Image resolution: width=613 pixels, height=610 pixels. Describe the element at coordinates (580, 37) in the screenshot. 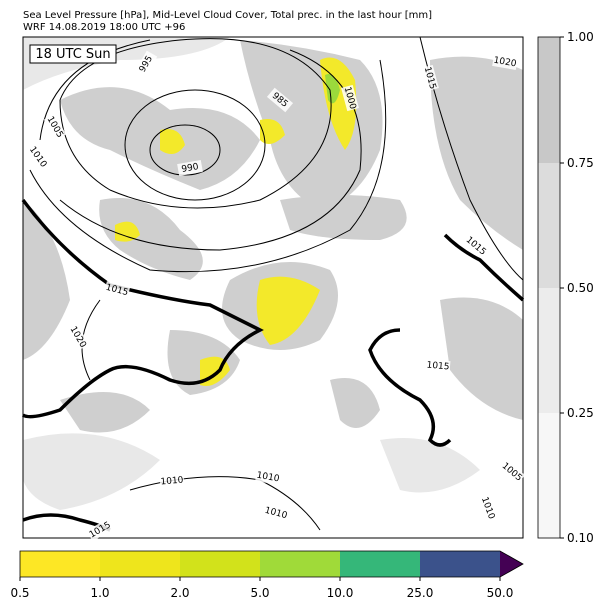

I see `colorbar-tick-label: 1.00` at that location.